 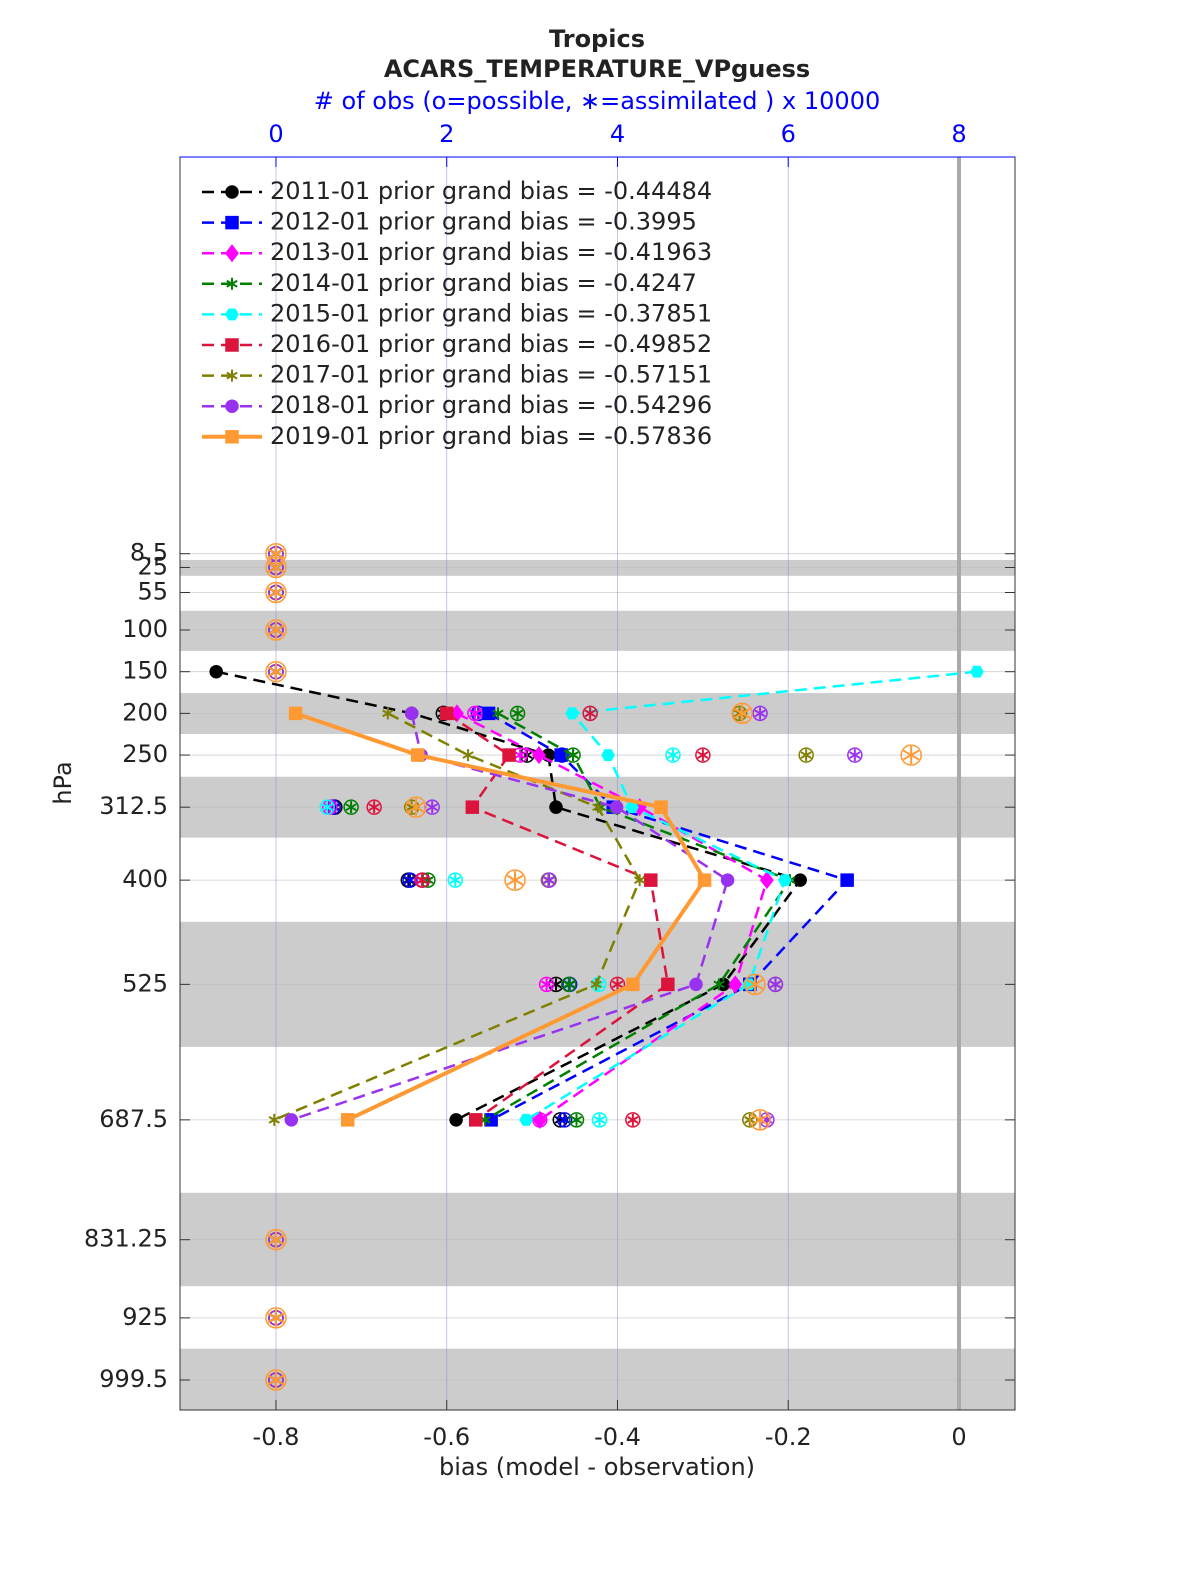 What do you see at coordinates (145, 671) in the screenshot?
I see `y-tick-label: 150` at bounding box center [145, 671].